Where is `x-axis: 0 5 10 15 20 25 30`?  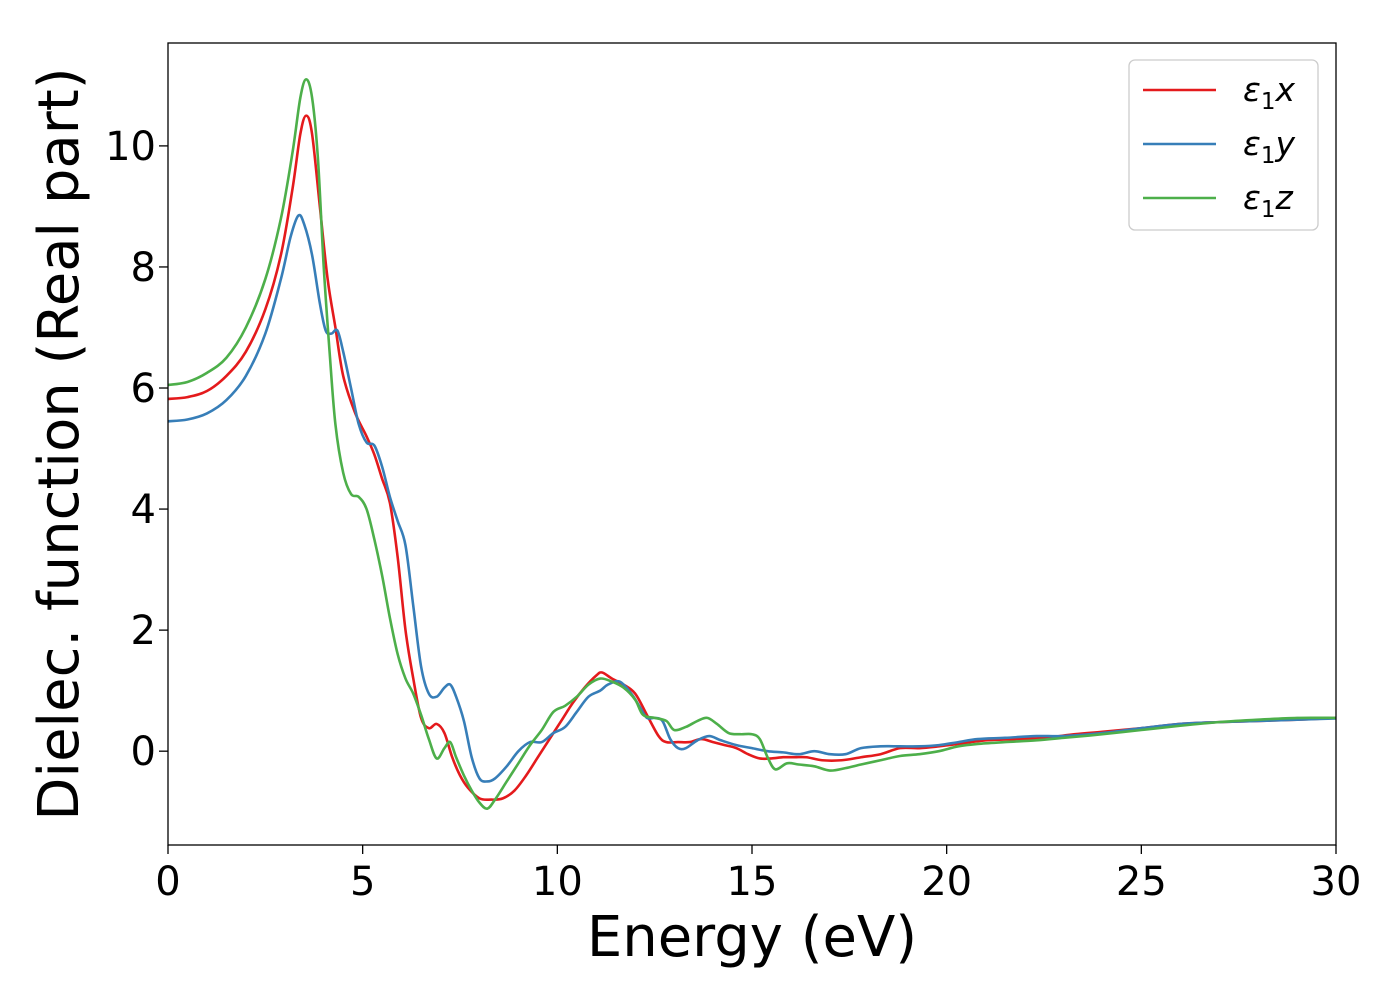
x-axis: 0 5 10 15 20 25 30 is located at coordinates (758, 875).